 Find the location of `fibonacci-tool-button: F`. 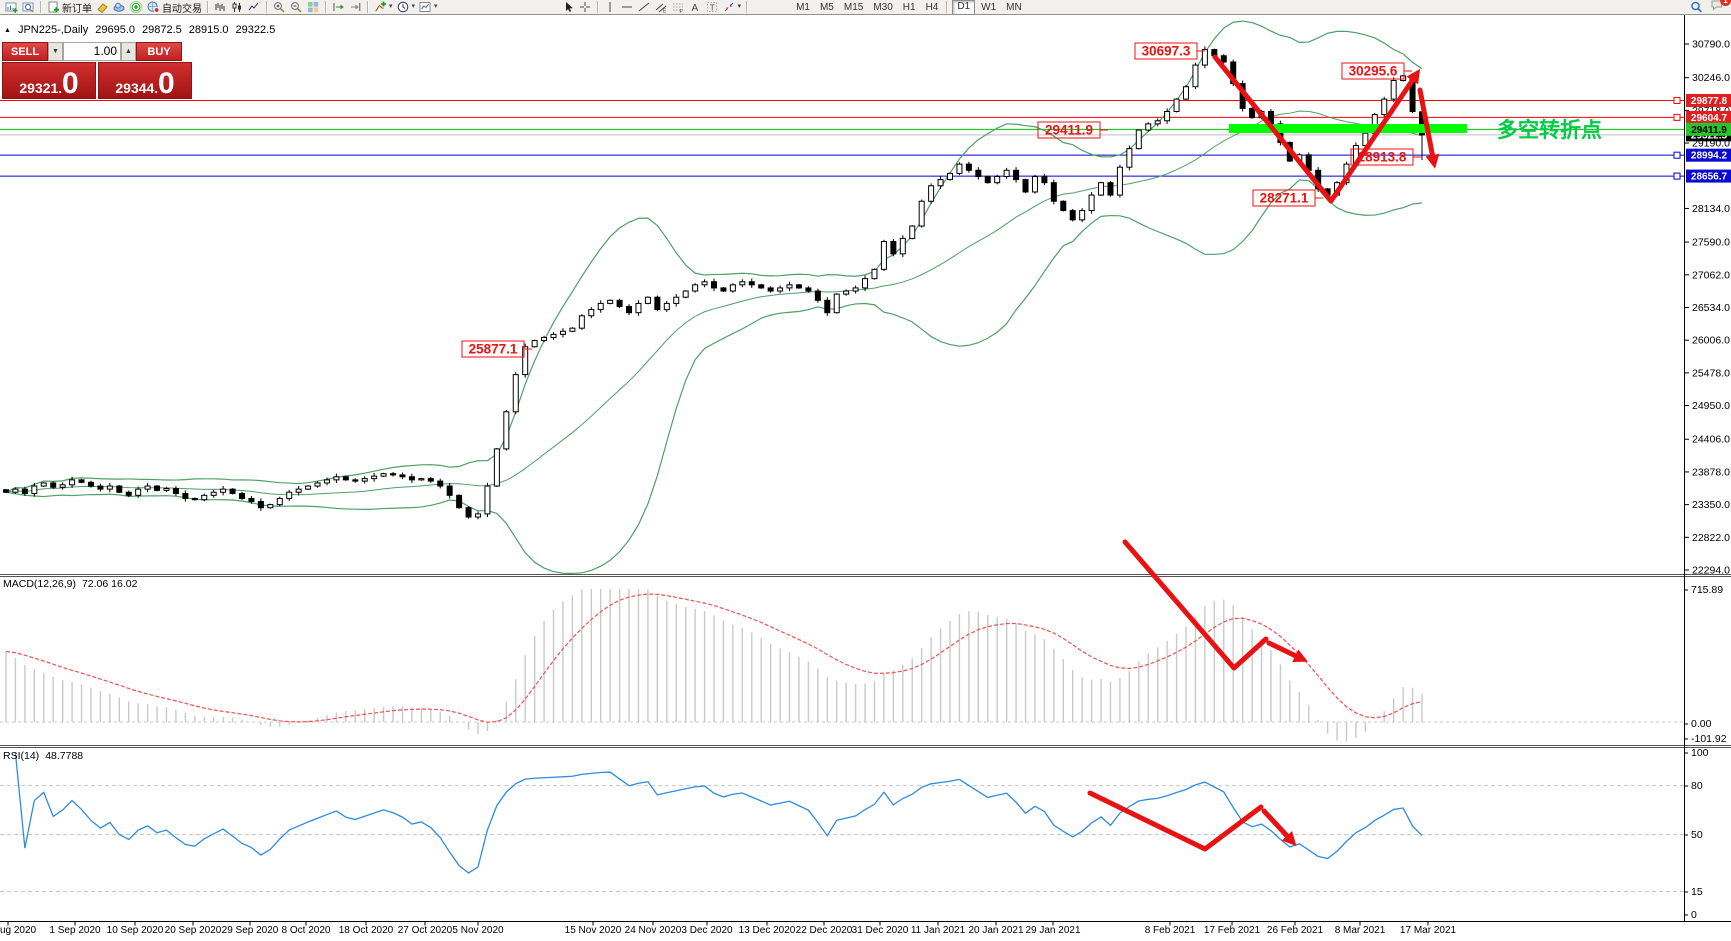

fibonacci-tool-button: F is located at coordinates (678, 7).